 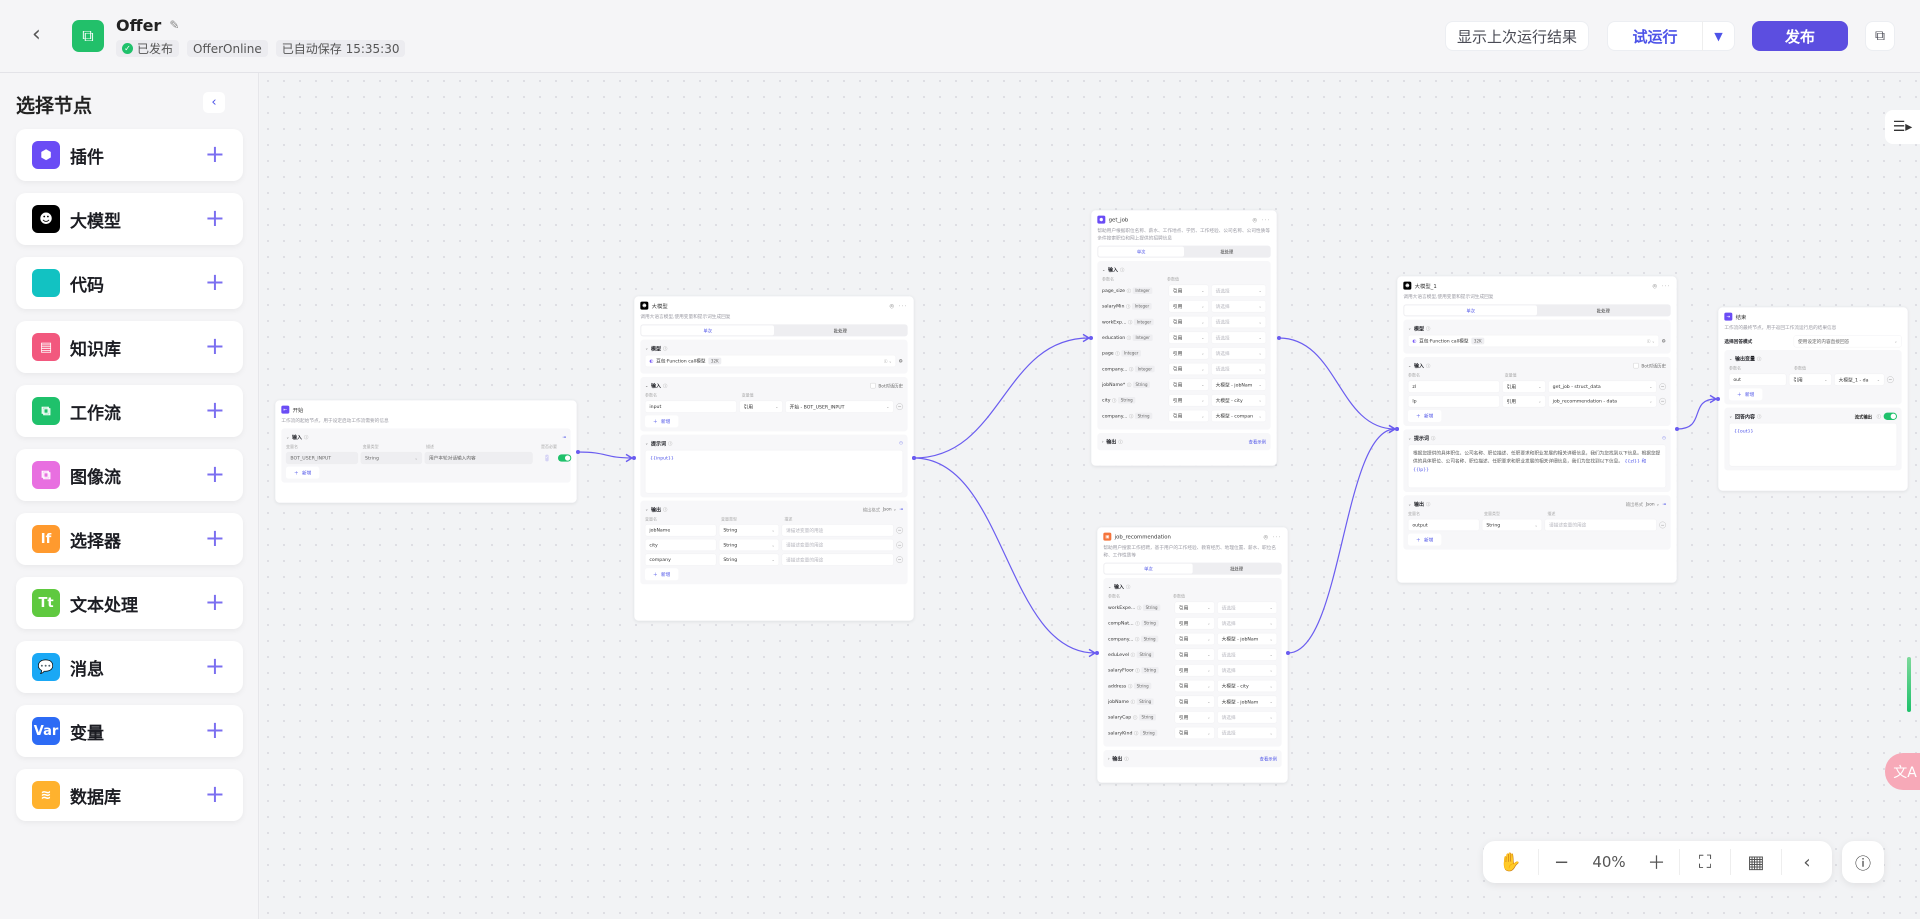 What do you see at coordinates (287, 437) in the screenshot?
I see `caret-icon: ⌄` at bounding box center [287, 437].